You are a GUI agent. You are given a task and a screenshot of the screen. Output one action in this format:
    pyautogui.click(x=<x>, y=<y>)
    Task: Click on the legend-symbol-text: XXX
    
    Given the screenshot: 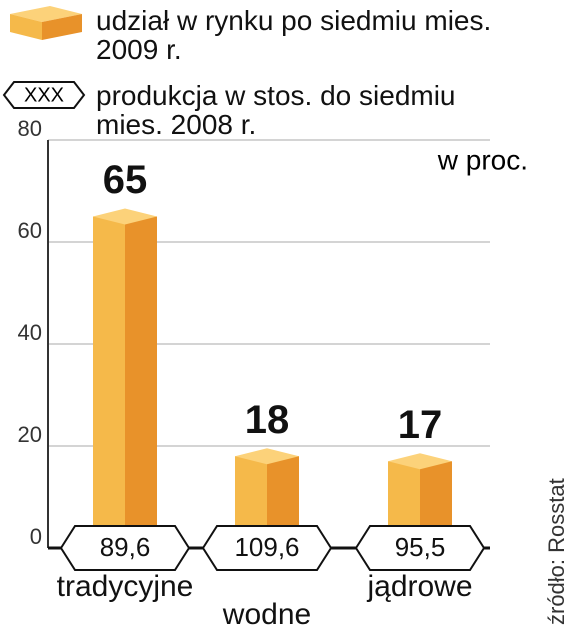 What is the action you would take?
    pyautogui.click(x=44, y=95)
    